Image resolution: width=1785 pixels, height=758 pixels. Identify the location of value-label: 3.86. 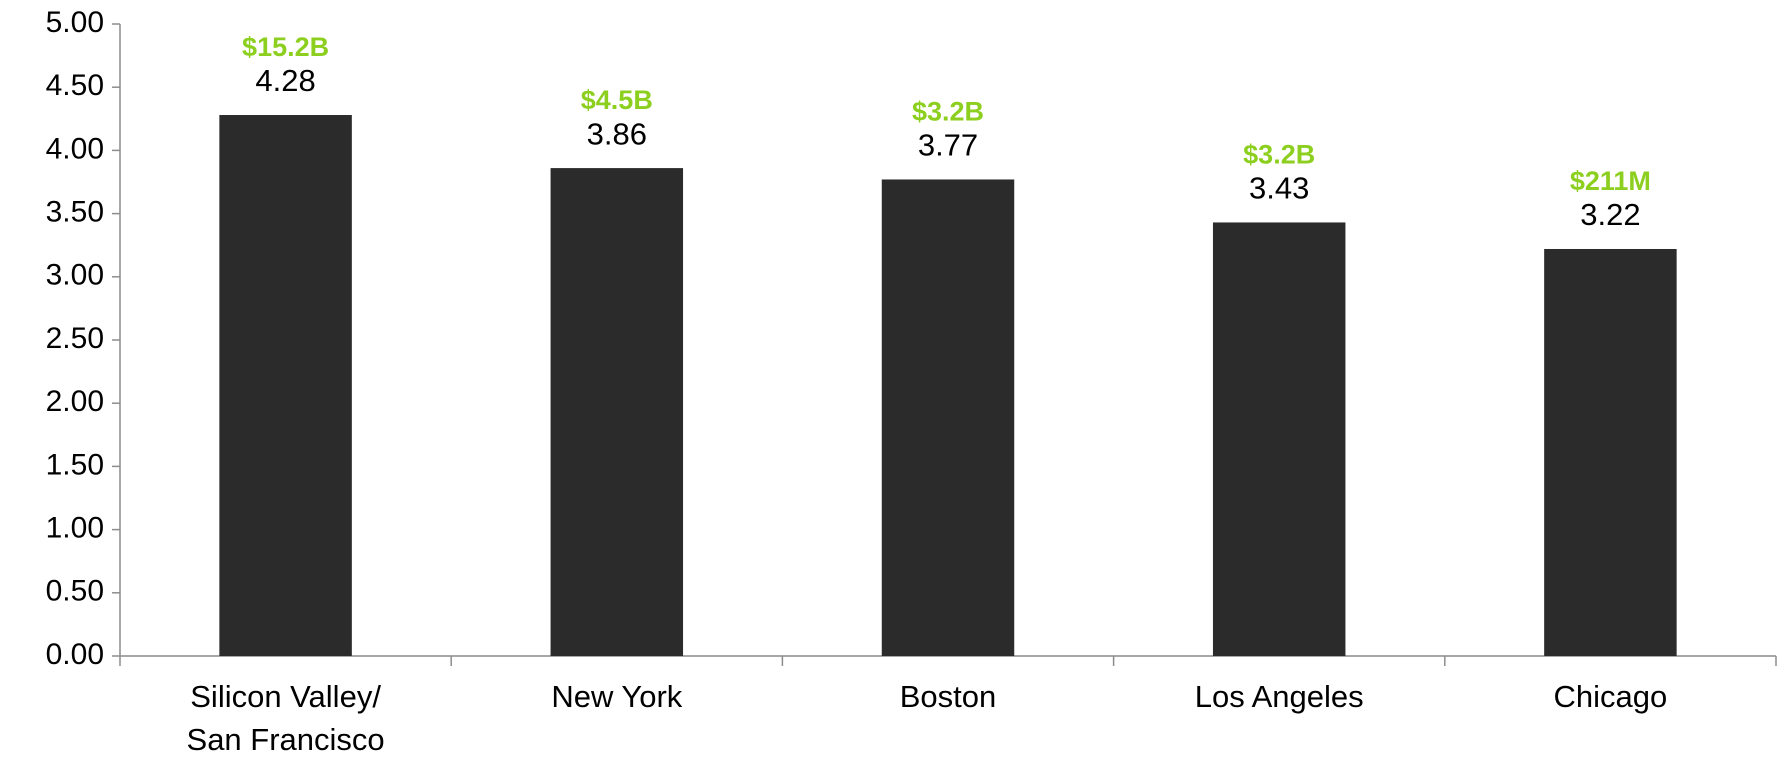
(617, 133).